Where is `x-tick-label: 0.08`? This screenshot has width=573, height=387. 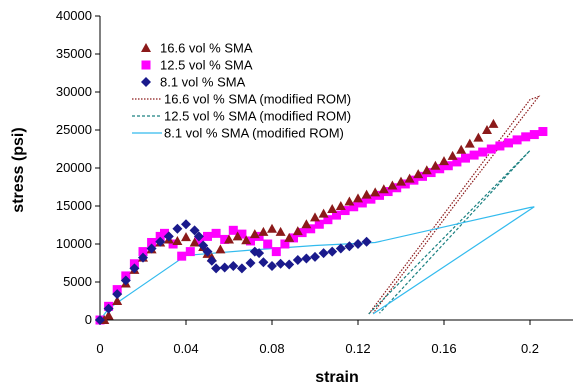 x-tick-label: 0.08 is located at coordinates (271, 348).